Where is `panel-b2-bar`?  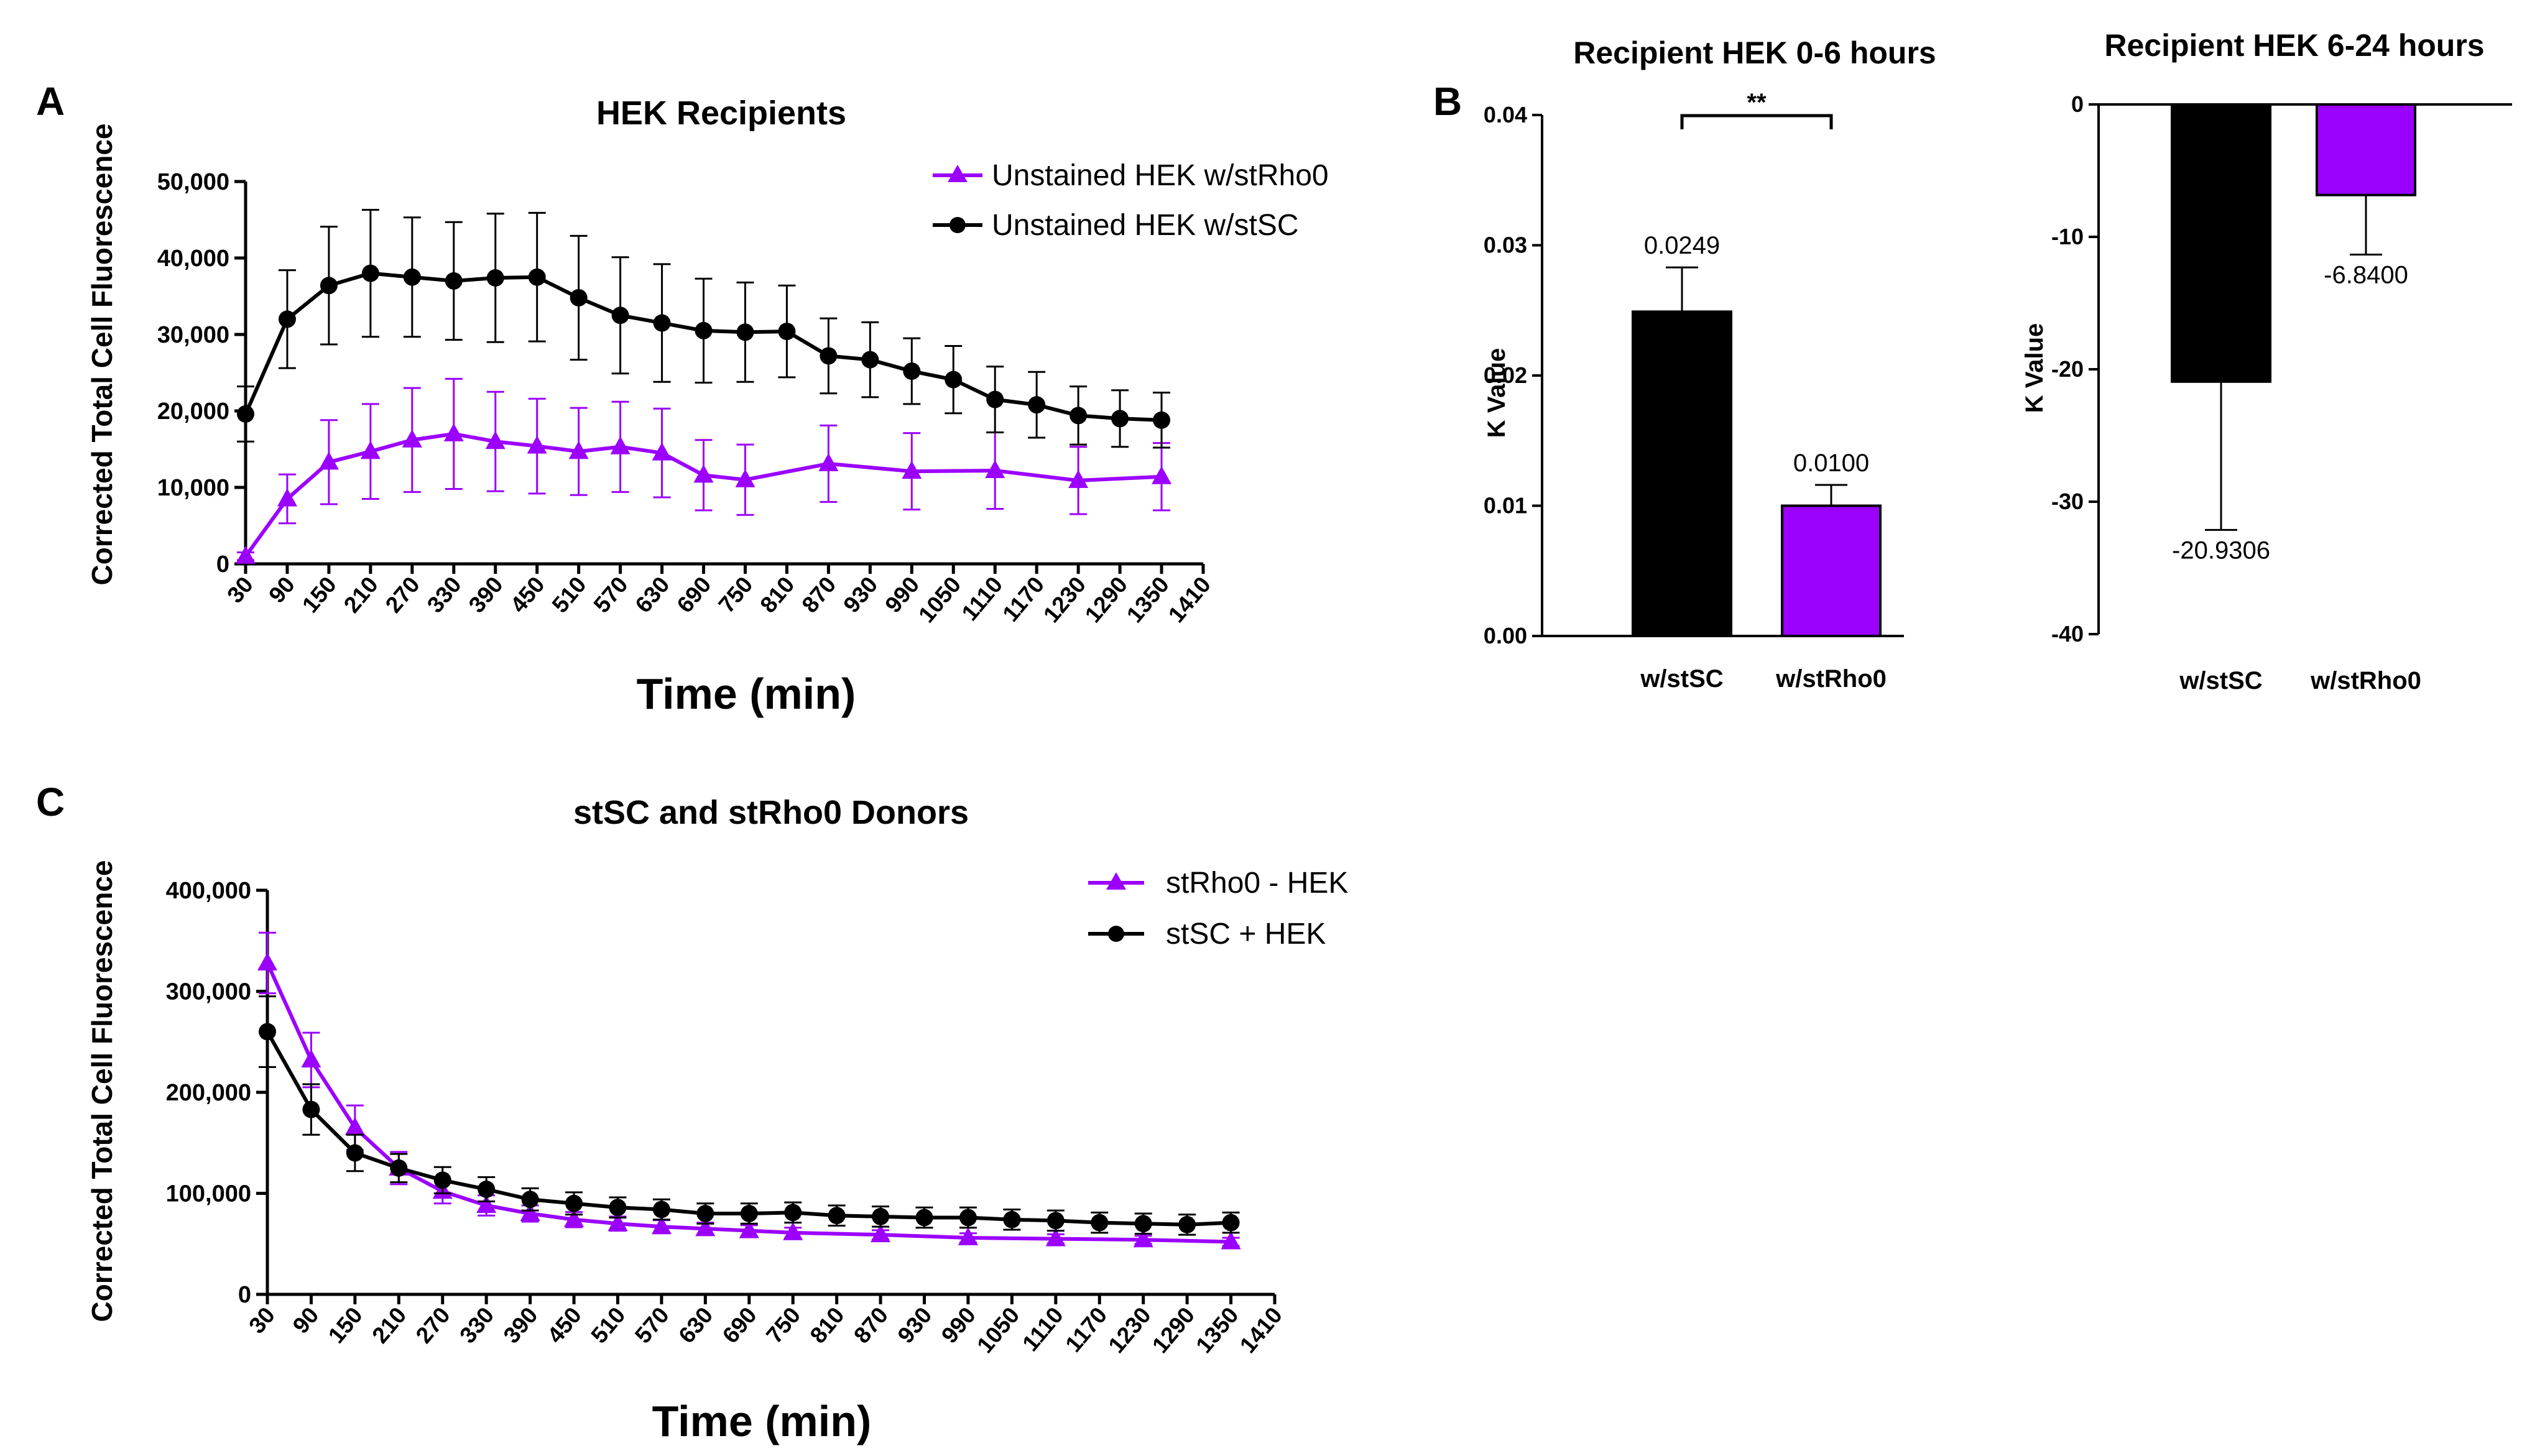
panel-b2-bar is located at coordinates (2221, 243).